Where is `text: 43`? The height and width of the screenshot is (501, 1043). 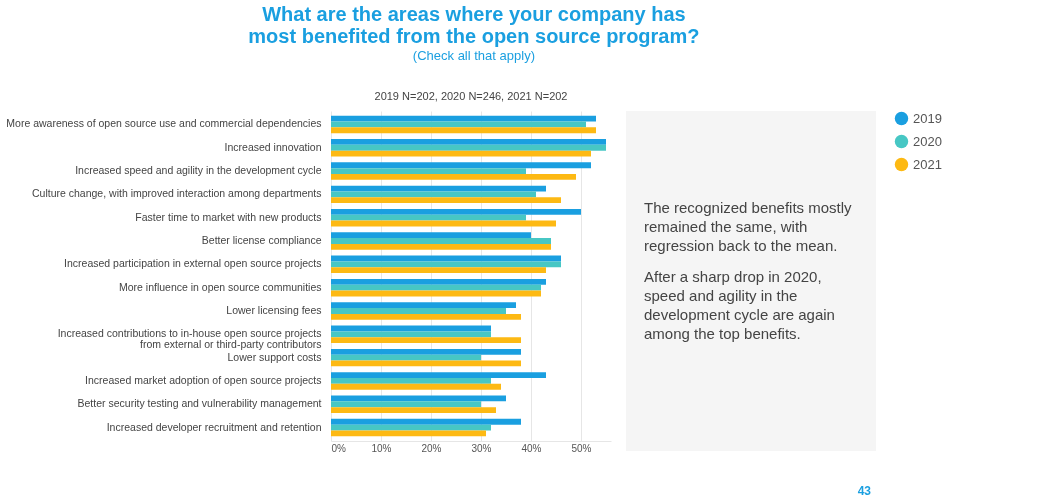
text: 43 is located at coordinates (864, 491).